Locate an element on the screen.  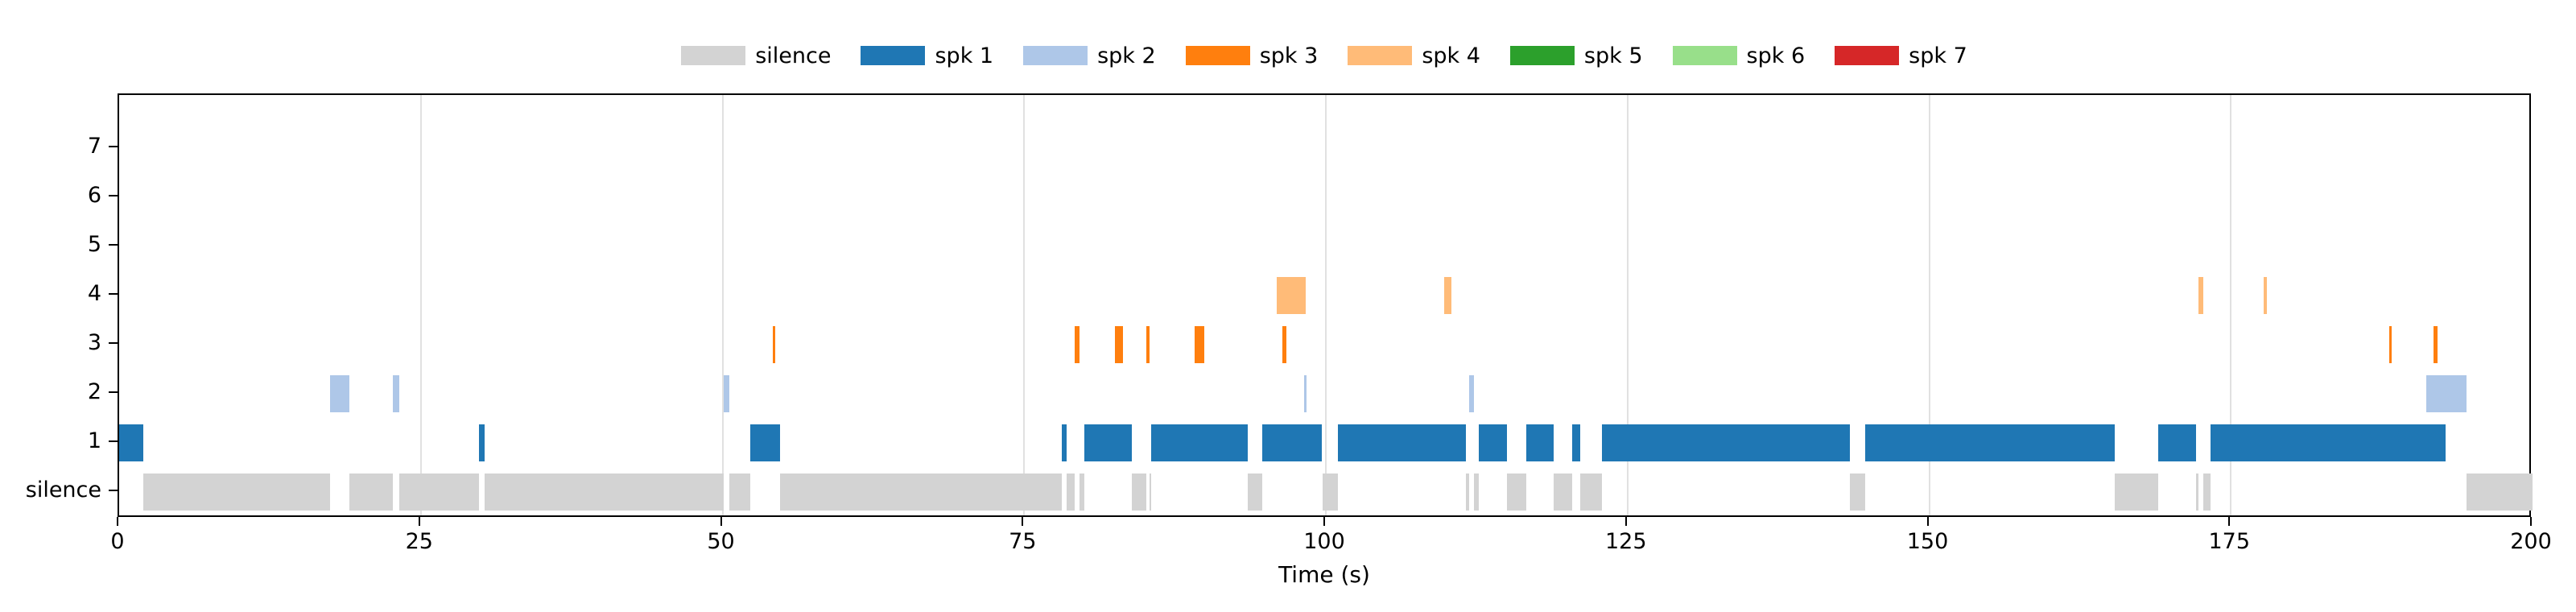
legend-entry-label: silence is located at coordinates (793, 55).